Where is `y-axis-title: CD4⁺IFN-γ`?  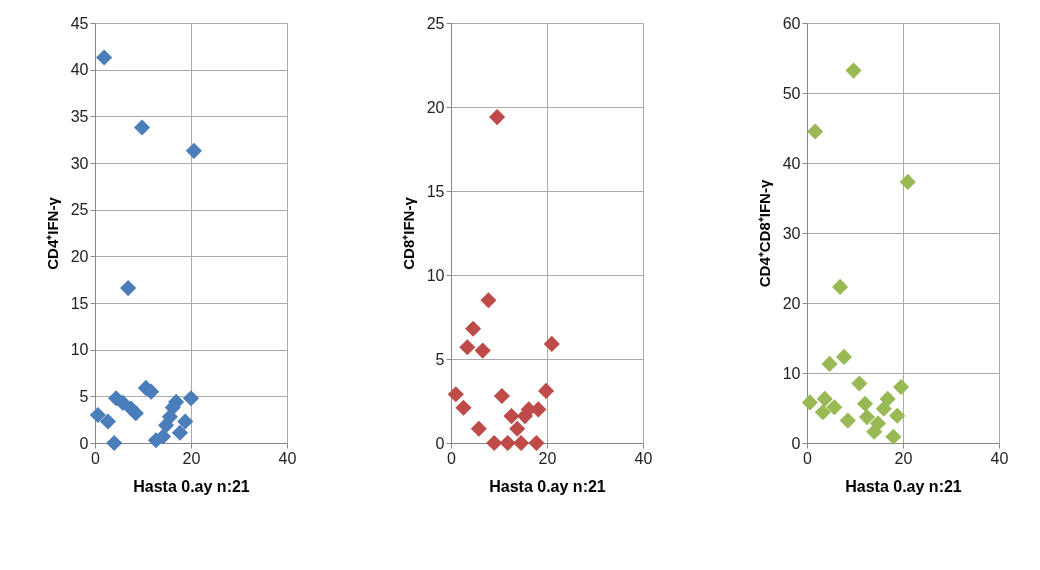
y-axis-title: CD4⁺IFN-γ is located at coordinates (52, 233).